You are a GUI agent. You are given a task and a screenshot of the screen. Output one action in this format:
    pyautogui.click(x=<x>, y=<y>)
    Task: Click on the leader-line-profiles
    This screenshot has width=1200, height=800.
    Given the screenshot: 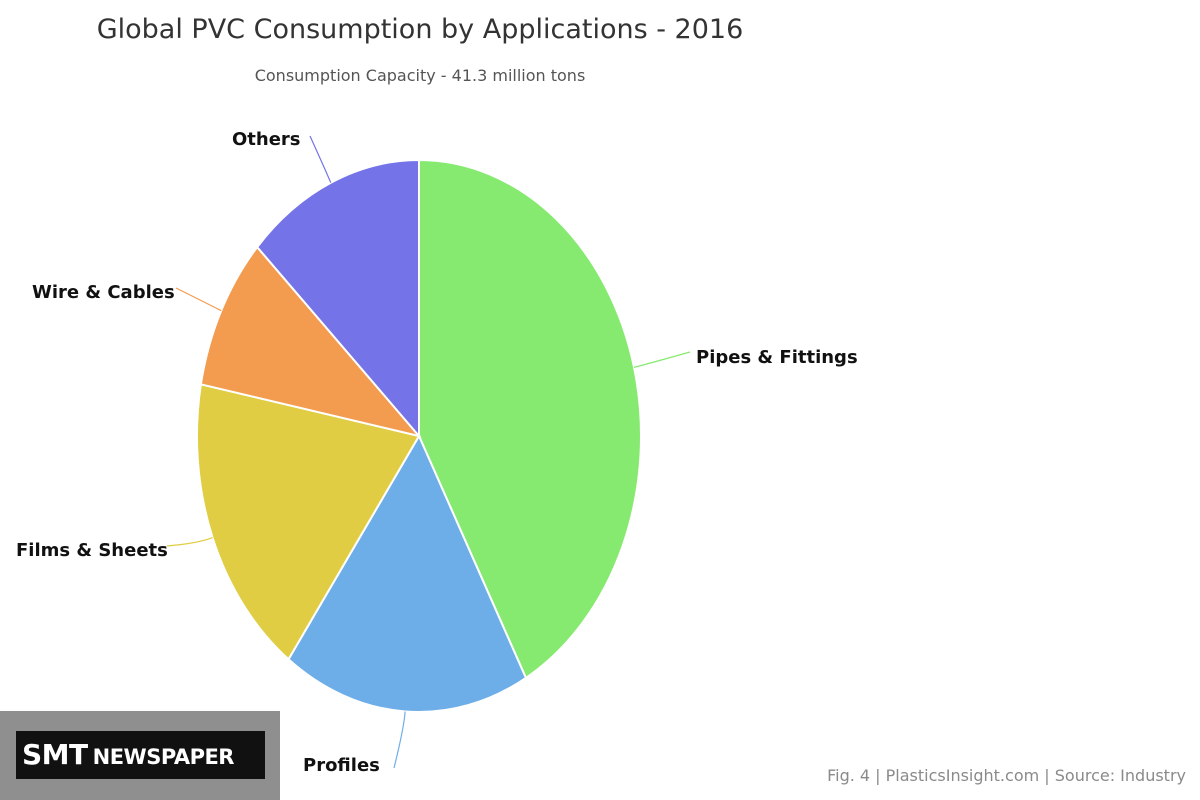 What is the action you would take?
    pyautogui.click(x=399, y=740)
    